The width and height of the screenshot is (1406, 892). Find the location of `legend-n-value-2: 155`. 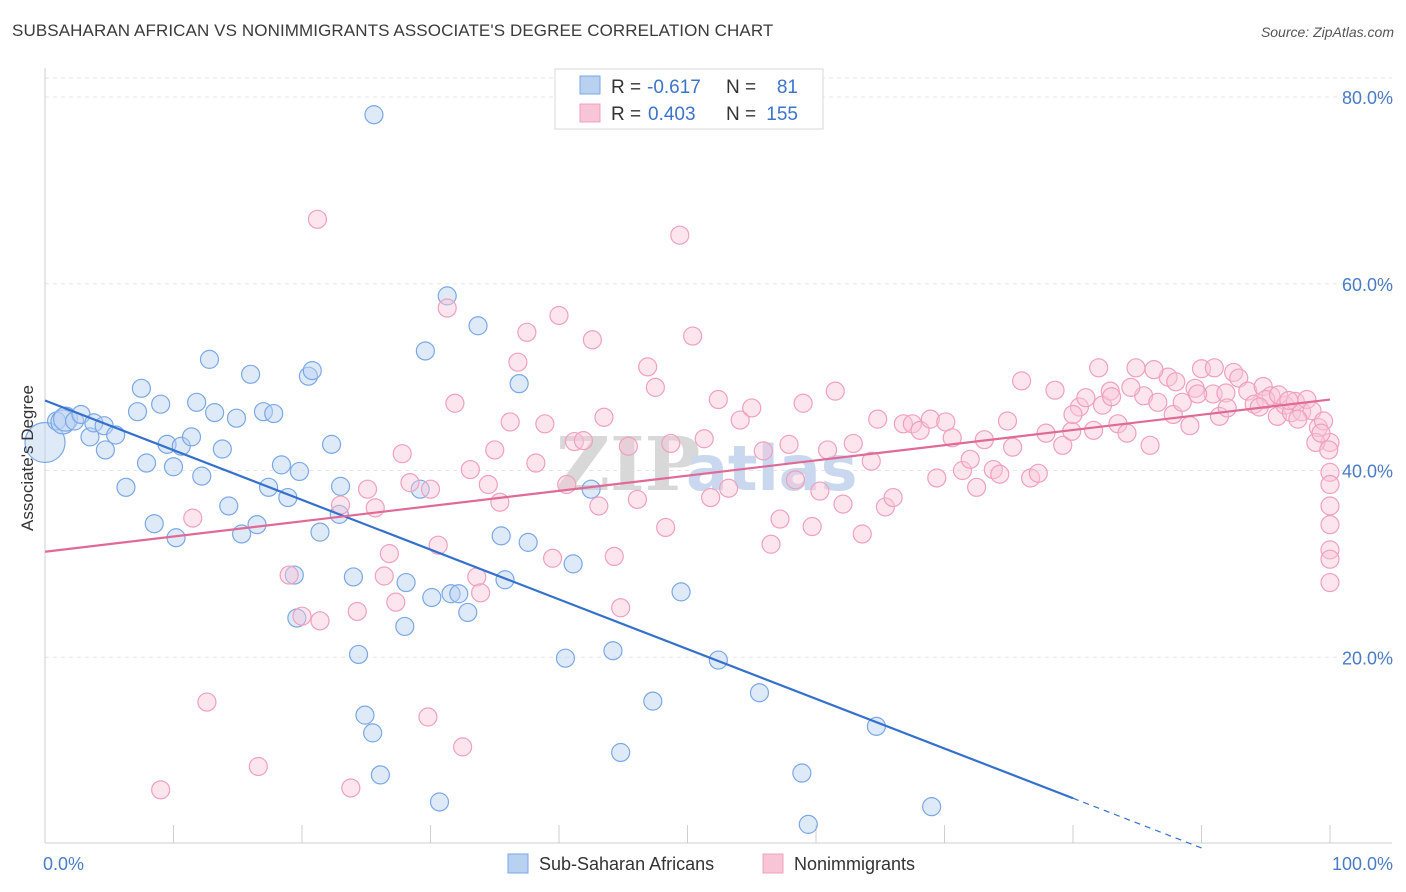

legend-n-value-2: 155 is located at coordinates (782, 114).